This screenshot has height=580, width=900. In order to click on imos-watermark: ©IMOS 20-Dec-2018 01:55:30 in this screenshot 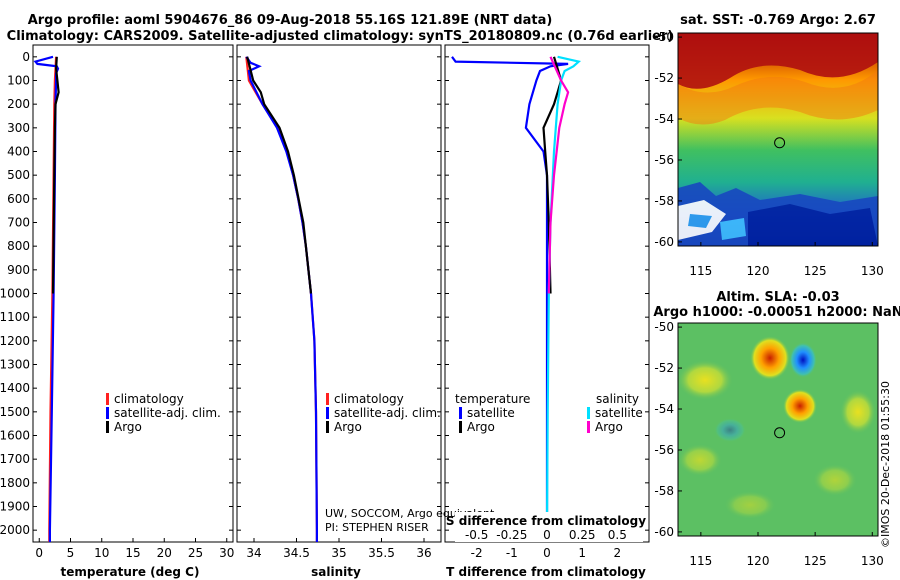, I will do `click(885, 464)`.